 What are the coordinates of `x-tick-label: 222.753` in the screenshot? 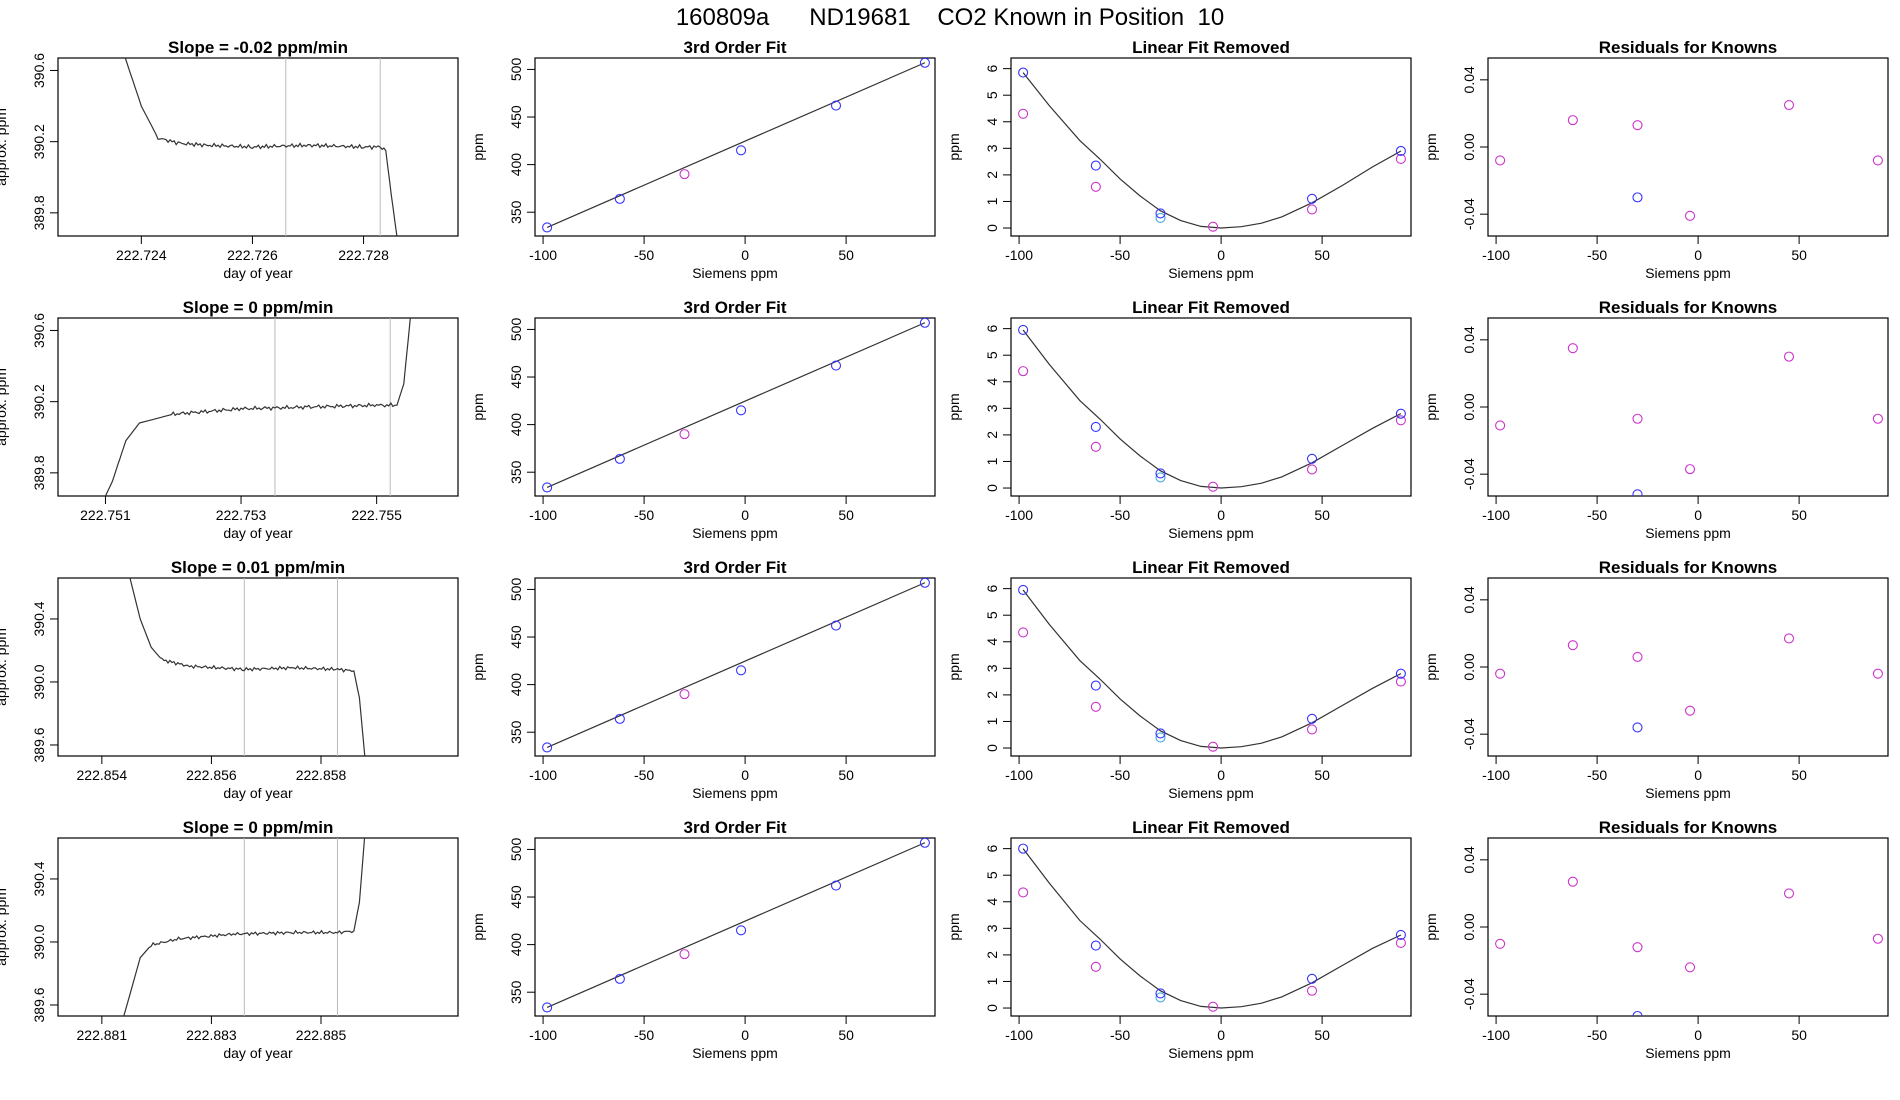 It's located at (241, 515).